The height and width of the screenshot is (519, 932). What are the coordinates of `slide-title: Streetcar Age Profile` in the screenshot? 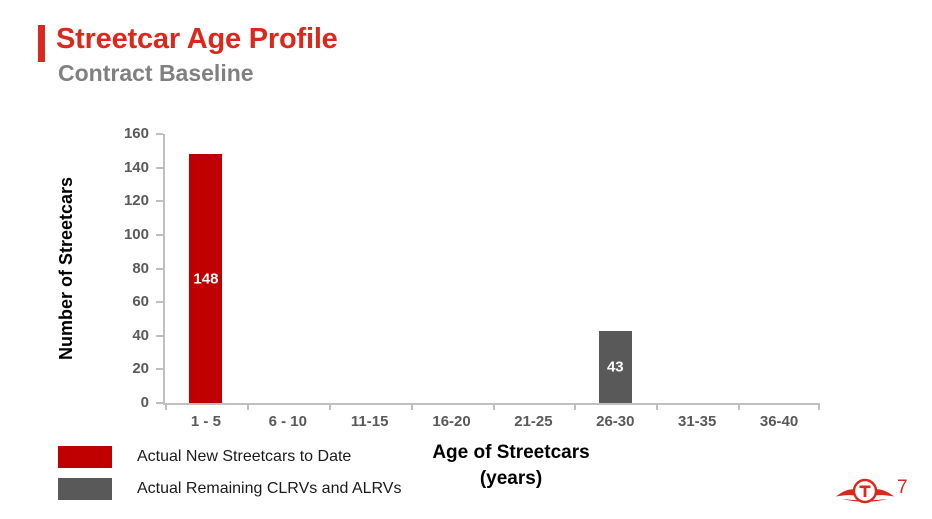 It's located at (197, 39).